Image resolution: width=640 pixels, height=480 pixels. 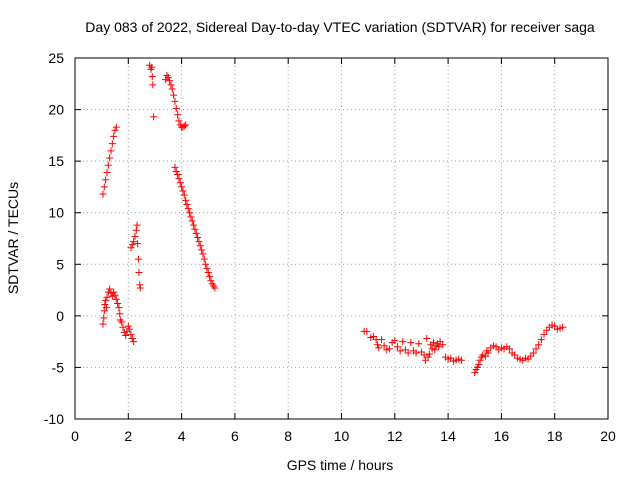 What do you see at coordinates (395, 436) in the screenshot?
I see `x-tick-label: 12` at bounding box center [395, 436].